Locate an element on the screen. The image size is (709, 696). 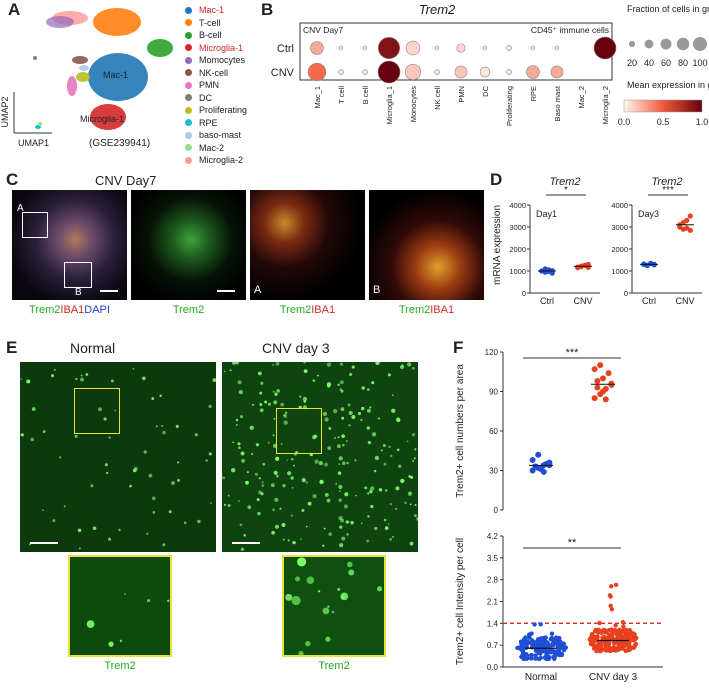
dot-plot-xtick: Microglia_1 is located at coordinates (389, 105).